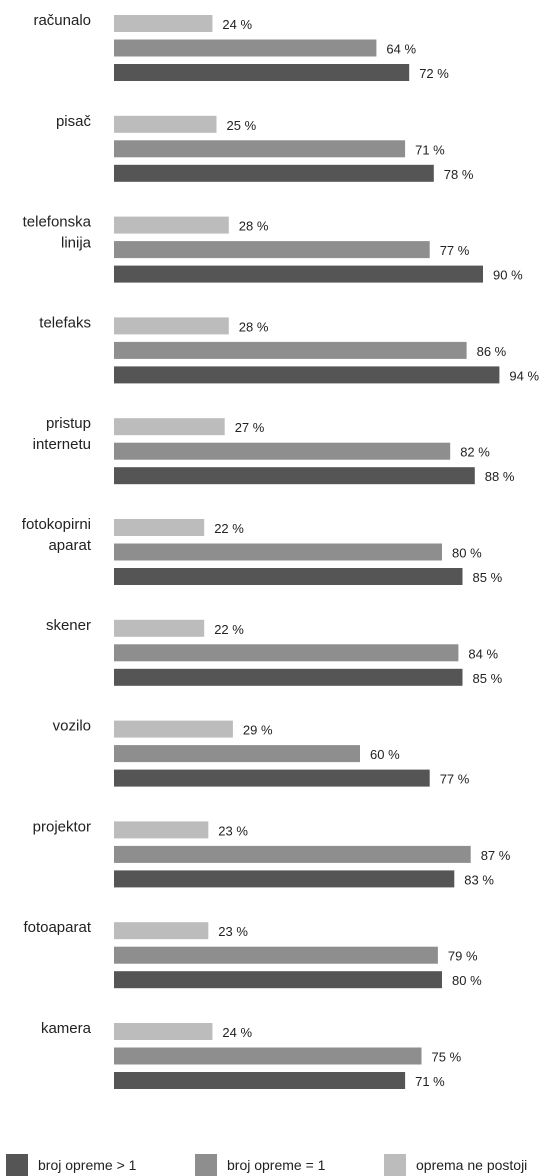  I want to click on data-label: 86 %, so click(492, 351).